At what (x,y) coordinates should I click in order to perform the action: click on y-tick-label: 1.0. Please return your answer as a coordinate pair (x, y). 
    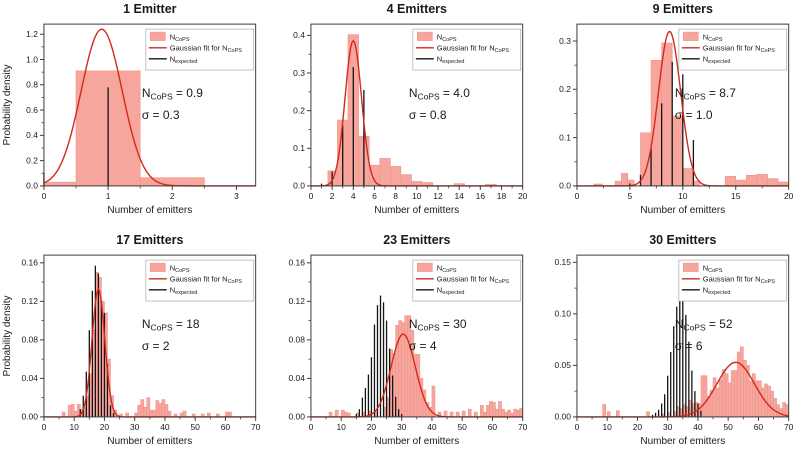
    Looking at the image, I should click on (32, 59).